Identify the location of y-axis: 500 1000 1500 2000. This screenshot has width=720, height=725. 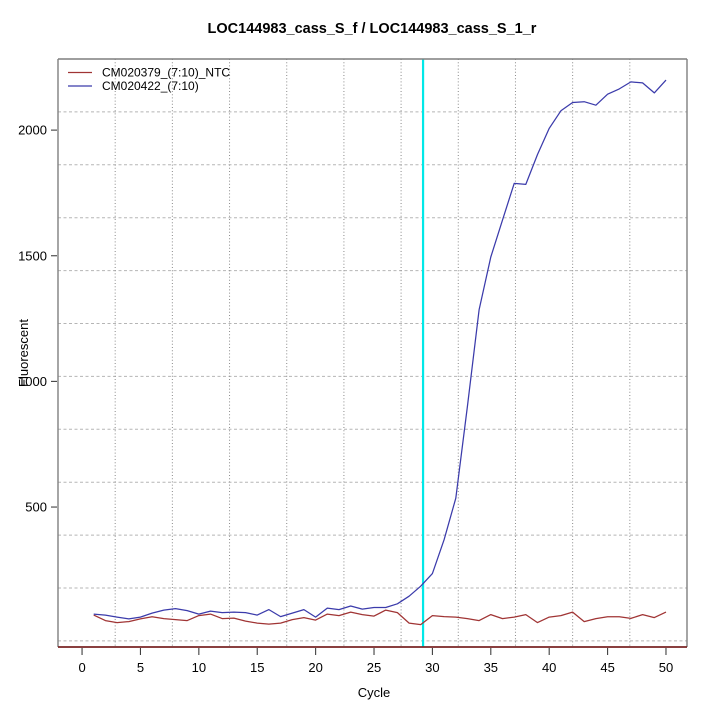
(37, 319).